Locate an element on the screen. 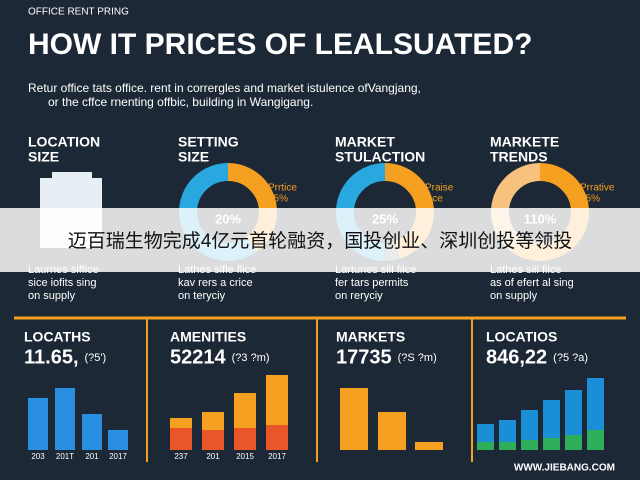 The image size is (640, 480). panel-note: (?3 ?m) is located at coordinates (251, 358).